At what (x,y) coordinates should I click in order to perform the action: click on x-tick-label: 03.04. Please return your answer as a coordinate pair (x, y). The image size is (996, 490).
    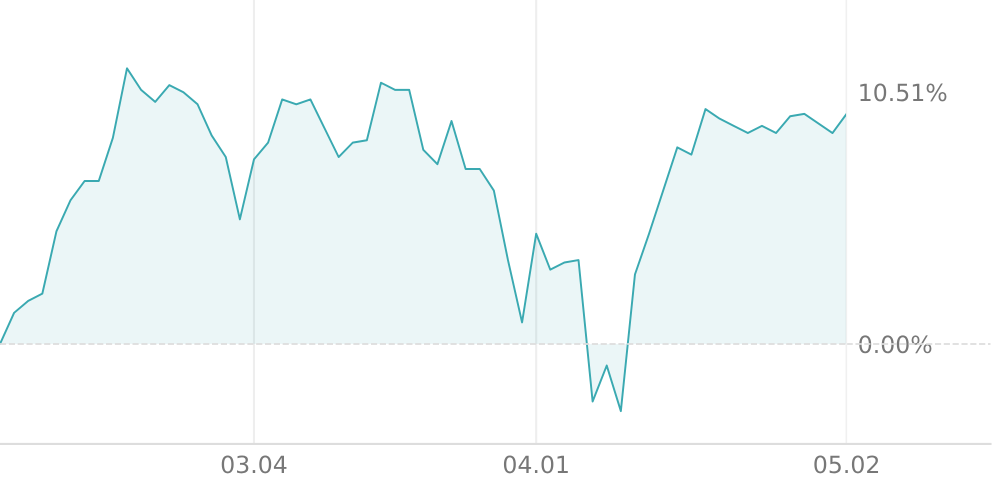
    Looking at the image, I should click on (254, 464).